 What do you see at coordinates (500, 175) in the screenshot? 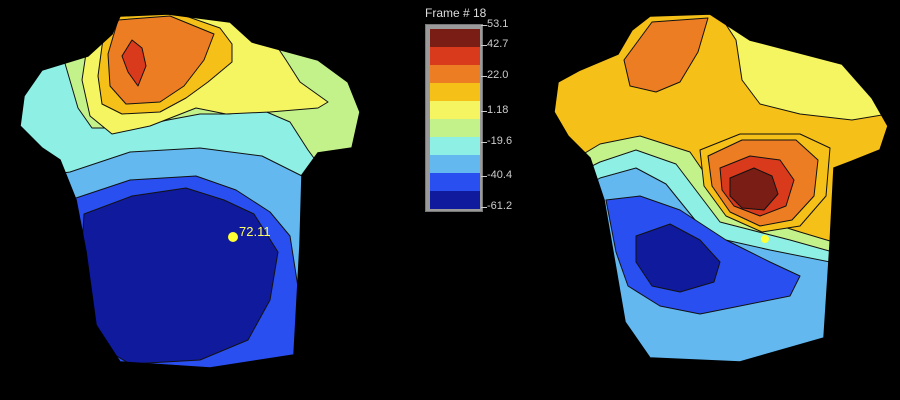
I see `legend-tick-label: -40.4` at bounding box center [500, 175].